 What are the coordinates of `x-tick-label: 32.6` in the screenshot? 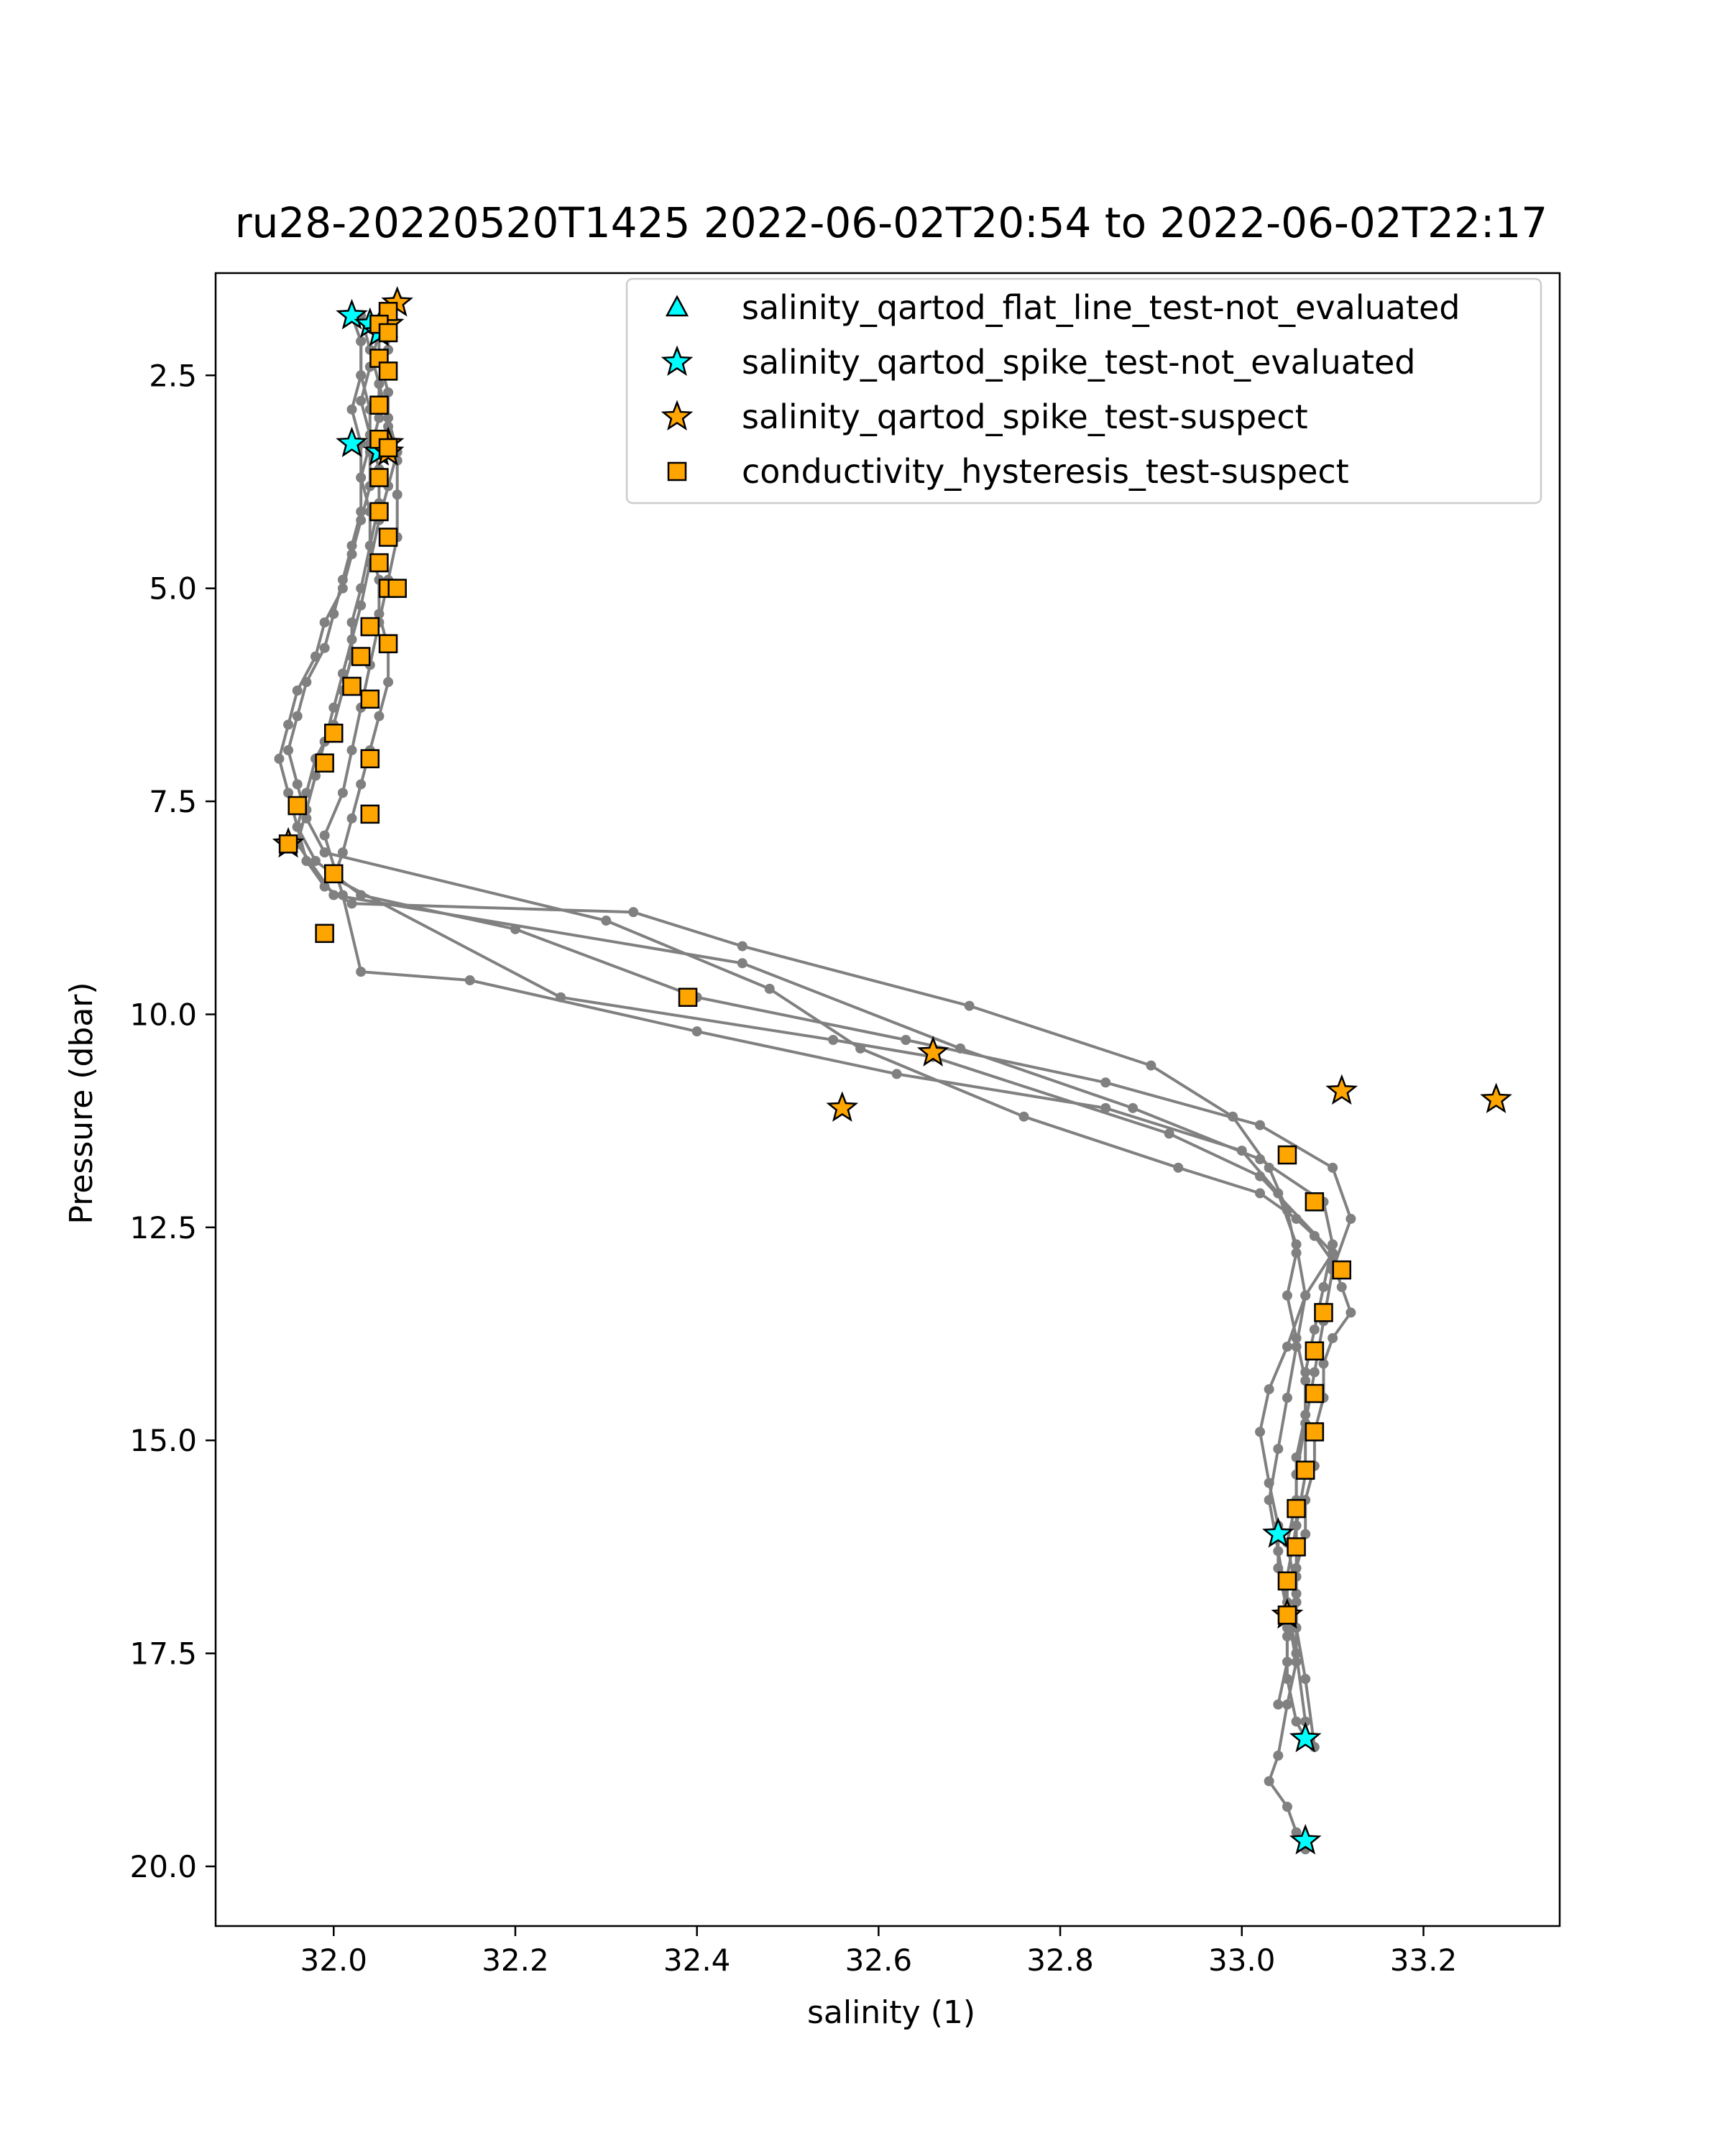 It's located at (879, 1960).